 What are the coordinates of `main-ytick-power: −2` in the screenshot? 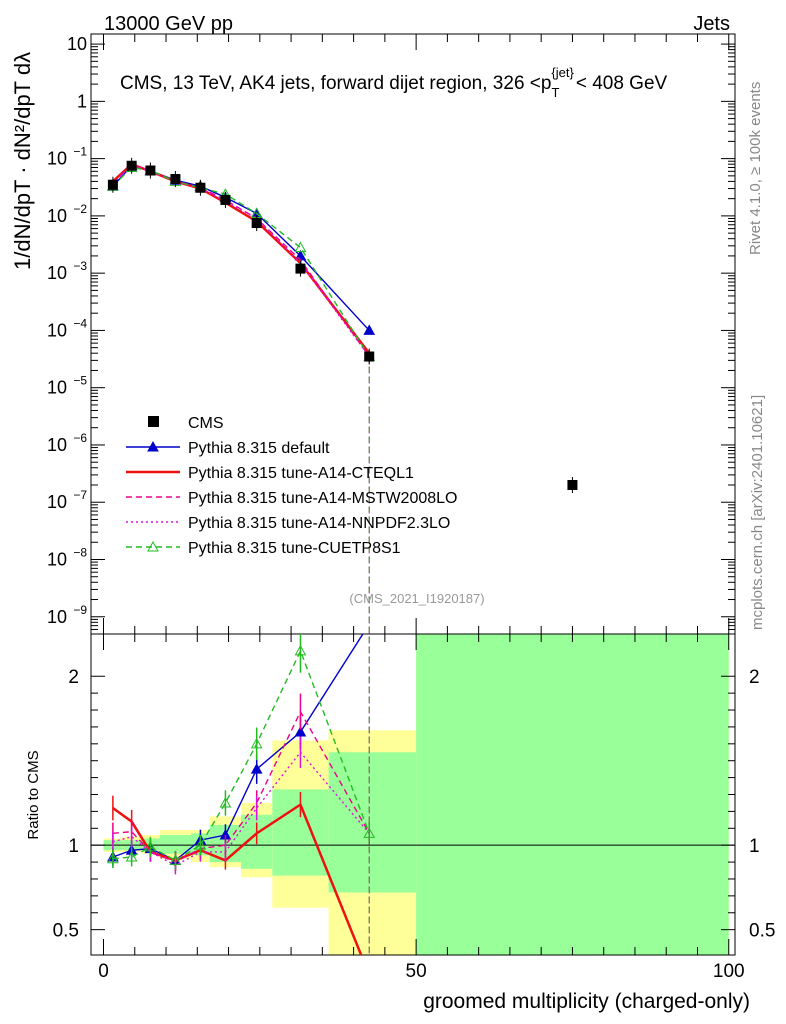 It's located at (80, 209).